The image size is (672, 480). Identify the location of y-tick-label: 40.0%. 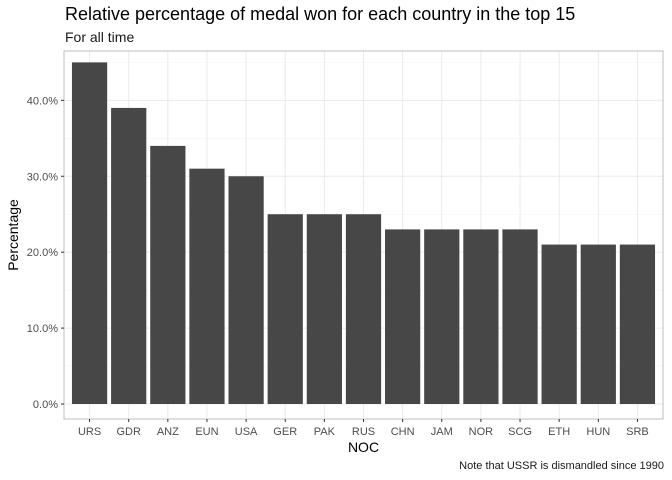
(42, 101).